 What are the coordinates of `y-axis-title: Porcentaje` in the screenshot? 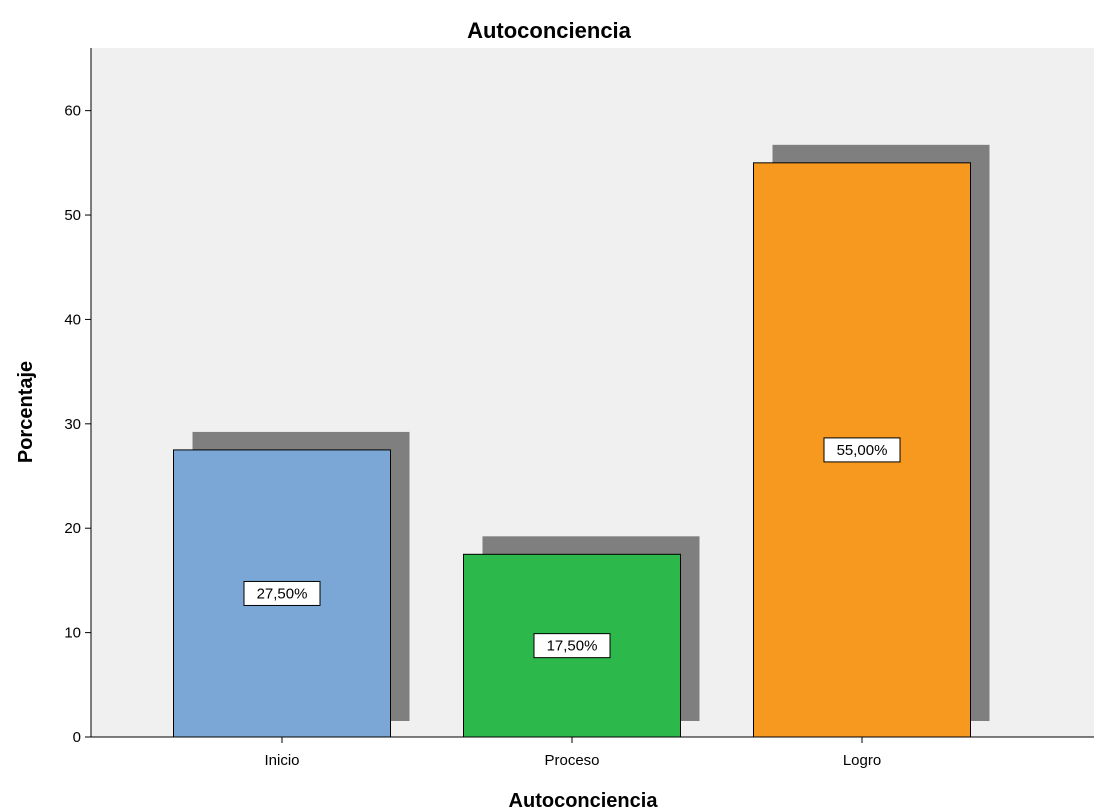 It's located at (26, 412).